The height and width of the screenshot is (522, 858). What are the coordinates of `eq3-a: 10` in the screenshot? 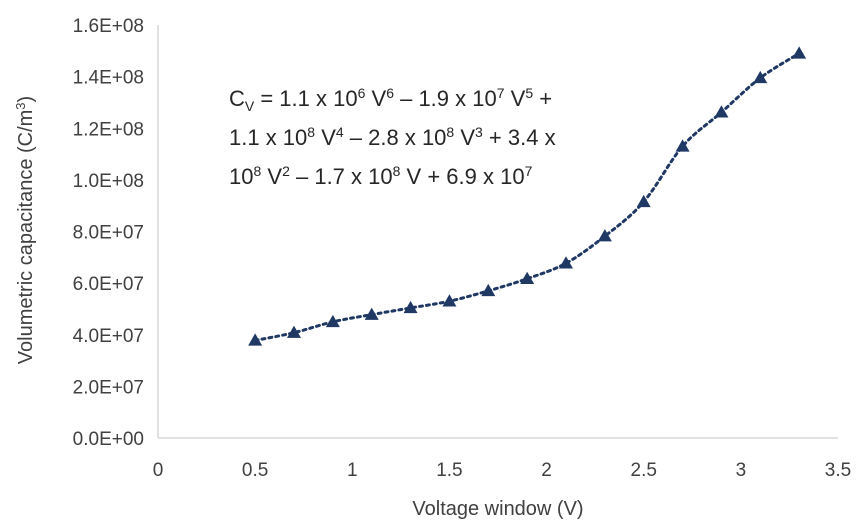 It's located at (241, 176).